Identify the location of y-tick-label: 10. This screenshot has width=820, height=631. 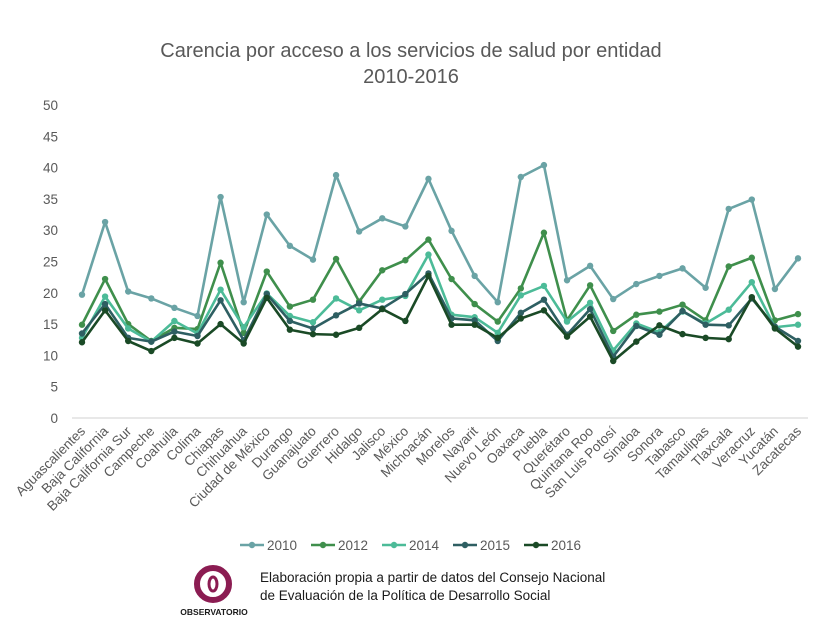
(50, 355).